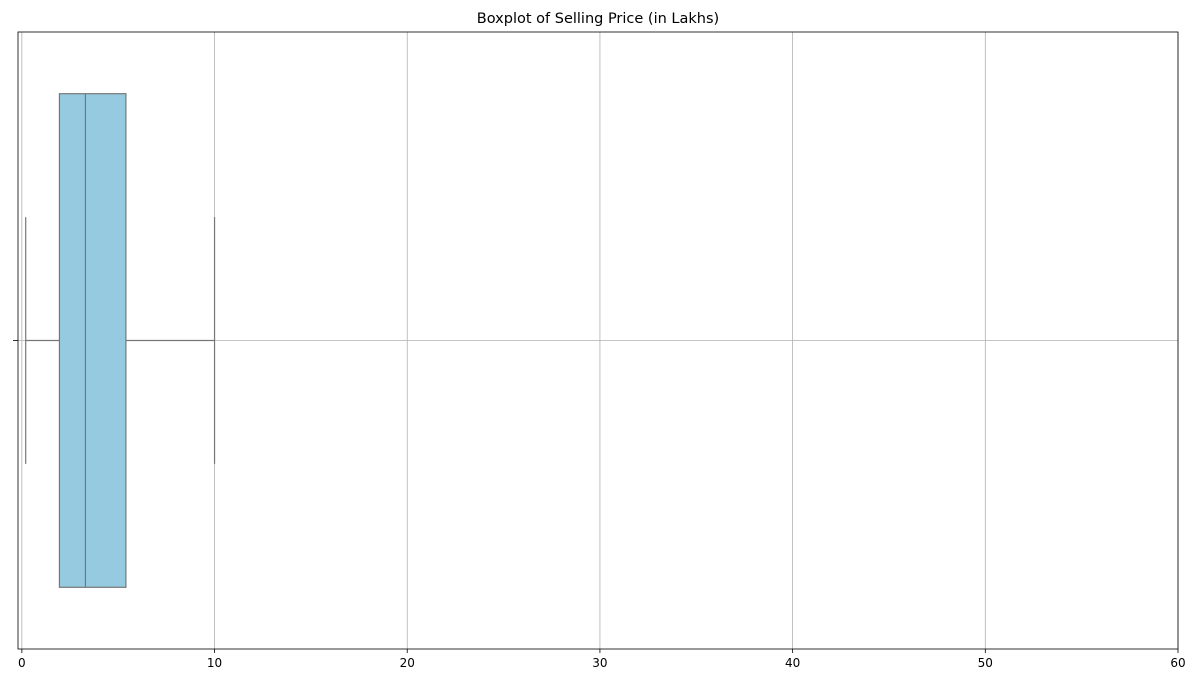 The image size is (1196, 682). What do you see at coordinates (985, 663) in the screenshot?
I see `x-tick-label: 50` at bounding box center [985, 663].